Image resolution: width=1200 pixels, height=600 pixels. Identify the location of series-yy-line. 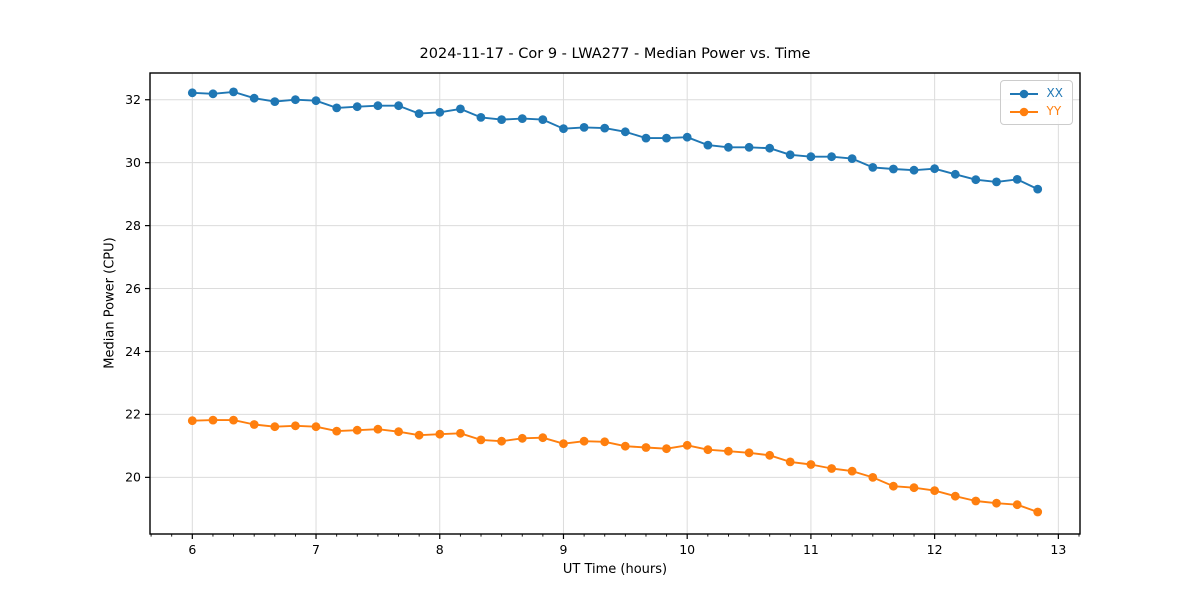
(615, 466).